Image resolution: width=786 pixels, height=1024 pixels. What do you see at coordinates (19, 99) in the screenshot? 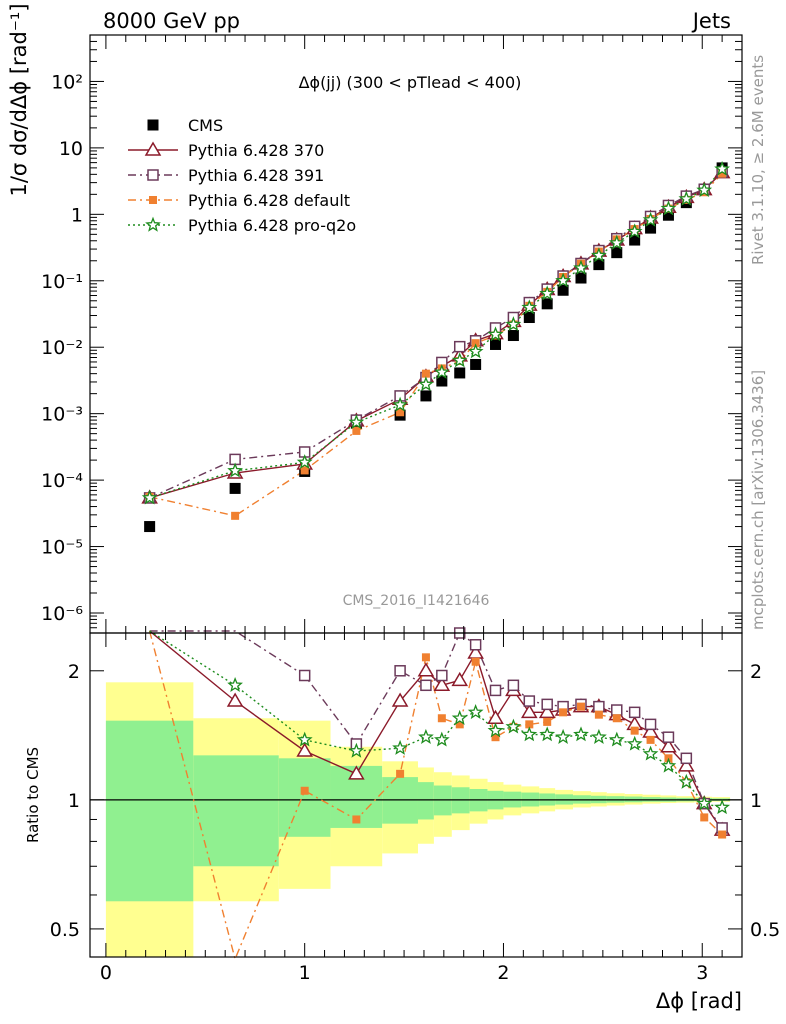
I see `main-y-axis-label: 1/σ dσ/dΔϕ [rad⁻¹]` at bounding box center [19, 99].